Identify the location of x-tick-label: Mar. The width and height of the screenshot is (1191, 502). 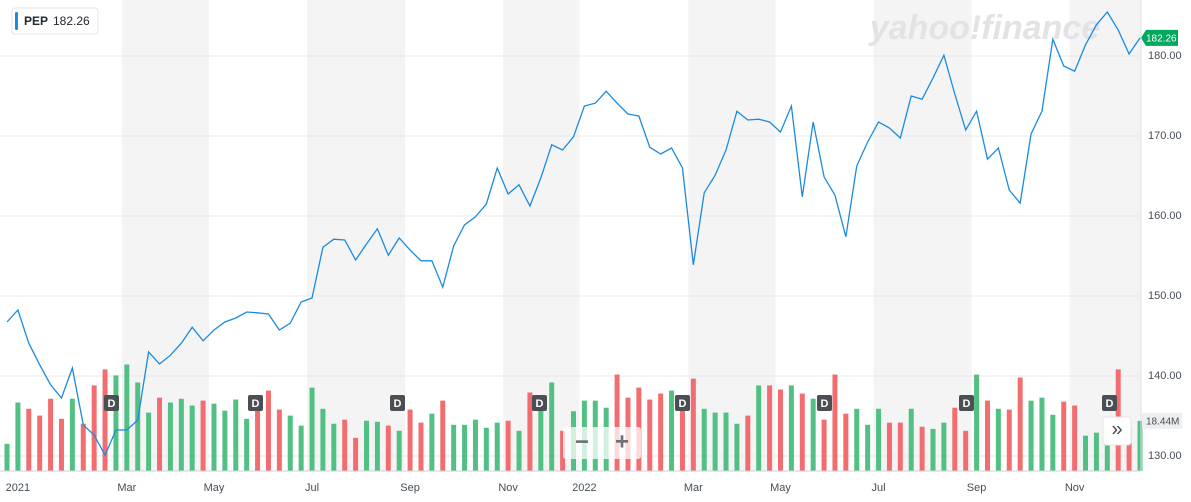
(126, 488).